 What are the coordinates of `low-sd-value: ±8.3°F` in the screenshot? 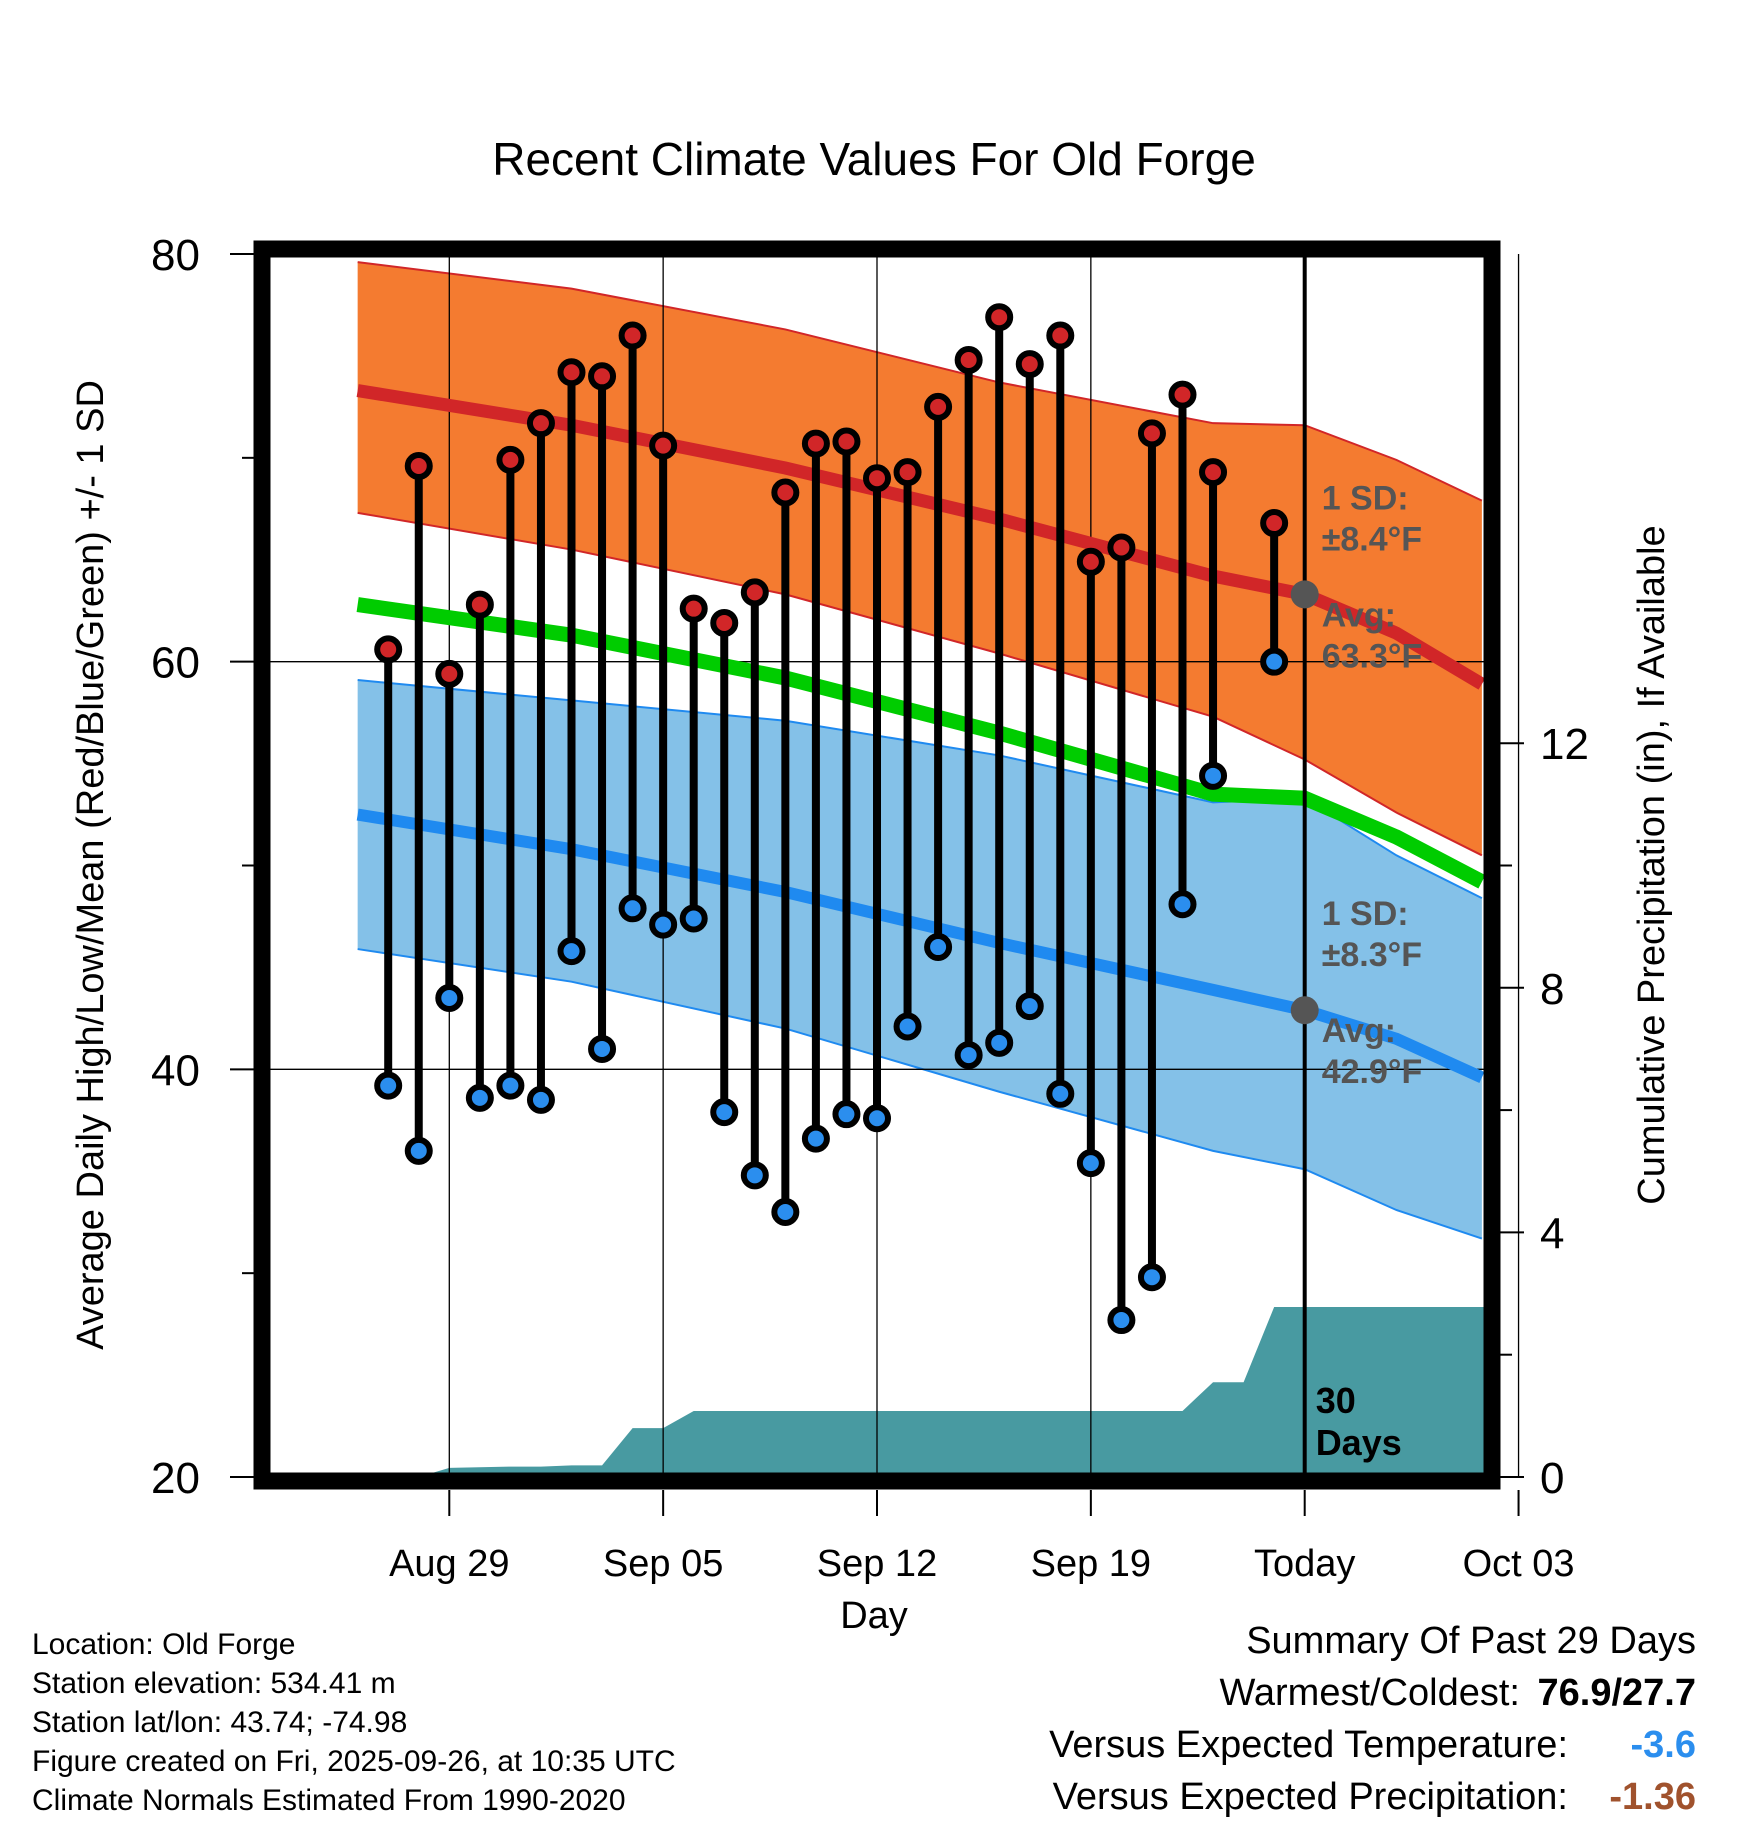 It's located at (1372, 955).